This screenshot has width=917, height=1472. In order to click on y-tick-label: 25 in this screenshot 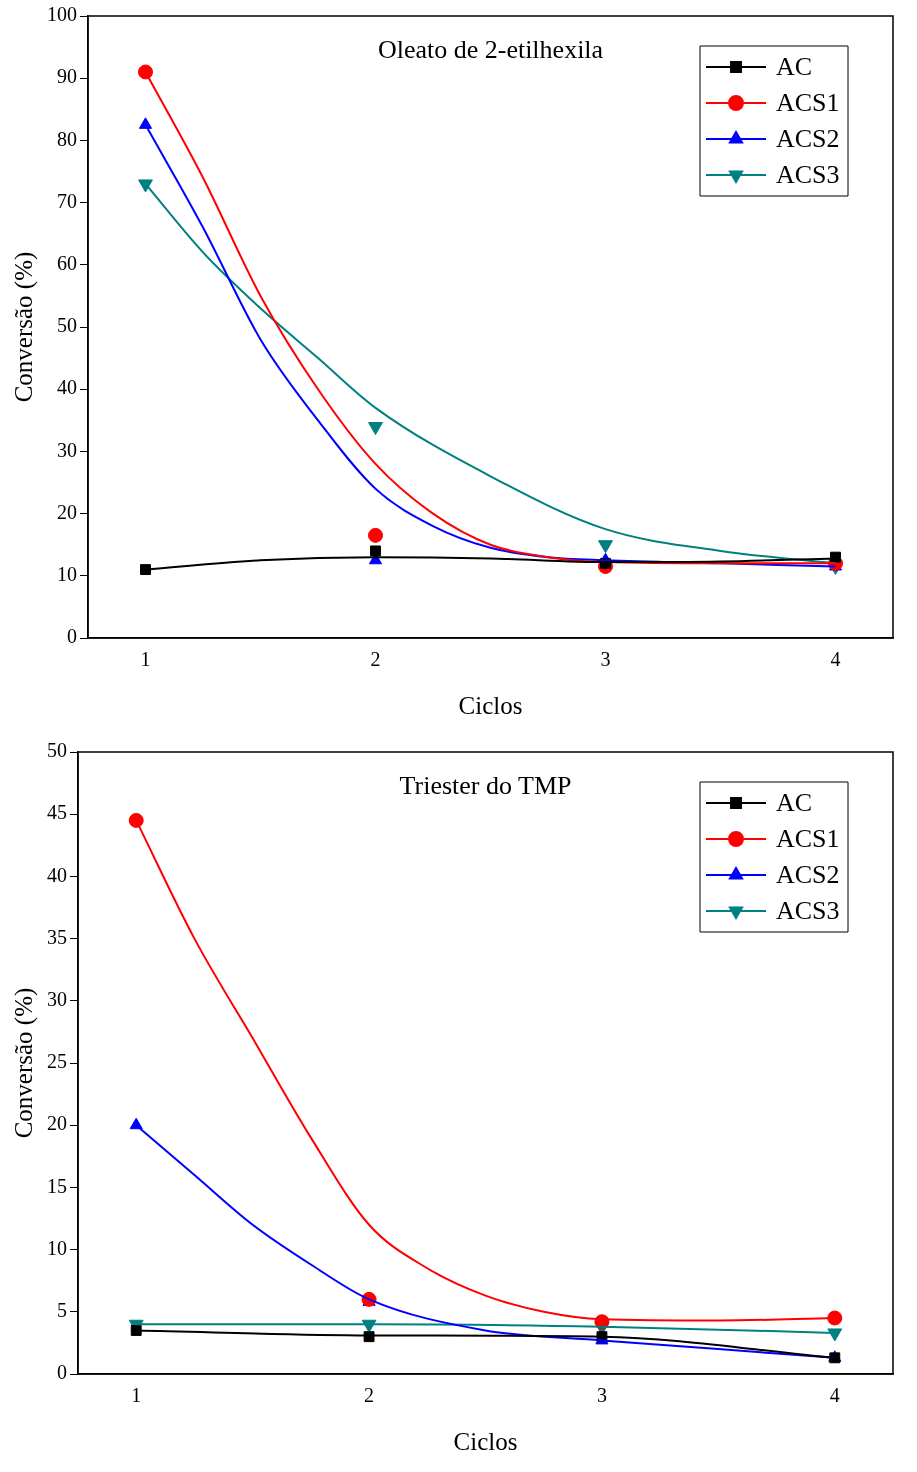, I will do `click(57, 1061)`.